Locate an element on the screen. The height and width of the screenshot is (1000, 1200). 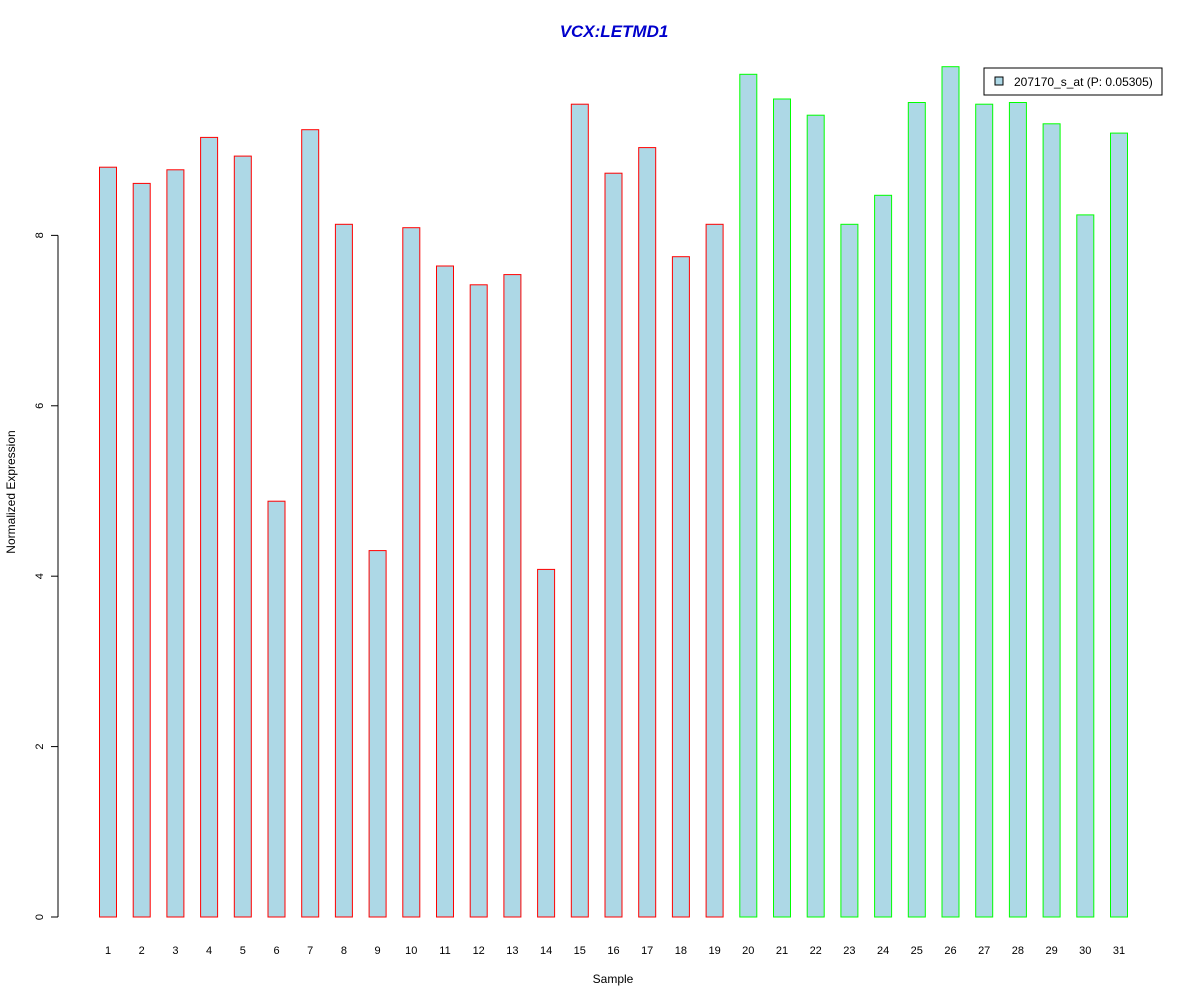
x-tick-label: 30 is located at coordinates (1085, 951).